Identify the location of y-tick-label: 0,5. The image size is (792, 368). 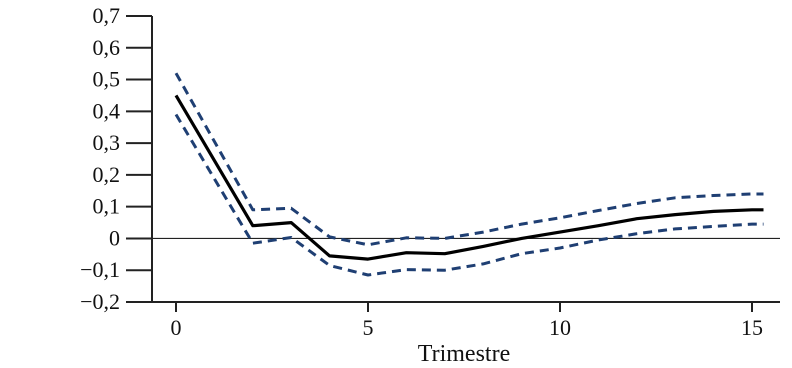
(107, 79).